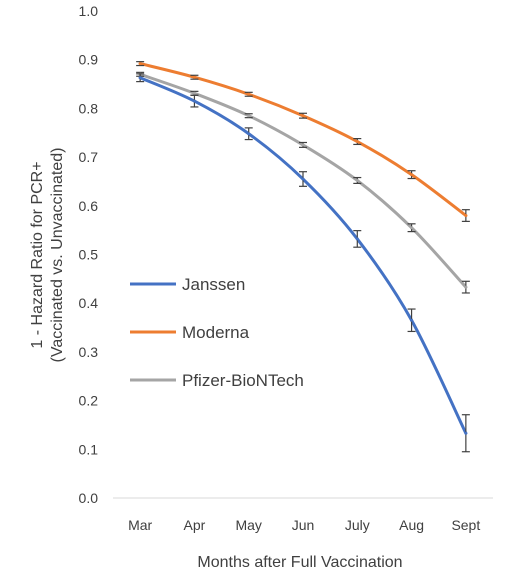 This screenshot has height=580, width=528. What do you see at coordinates (299, 562) in the screenshot?
I see `x-axis-title: Months after Full Vaccination` at bounding box center [299, 562].